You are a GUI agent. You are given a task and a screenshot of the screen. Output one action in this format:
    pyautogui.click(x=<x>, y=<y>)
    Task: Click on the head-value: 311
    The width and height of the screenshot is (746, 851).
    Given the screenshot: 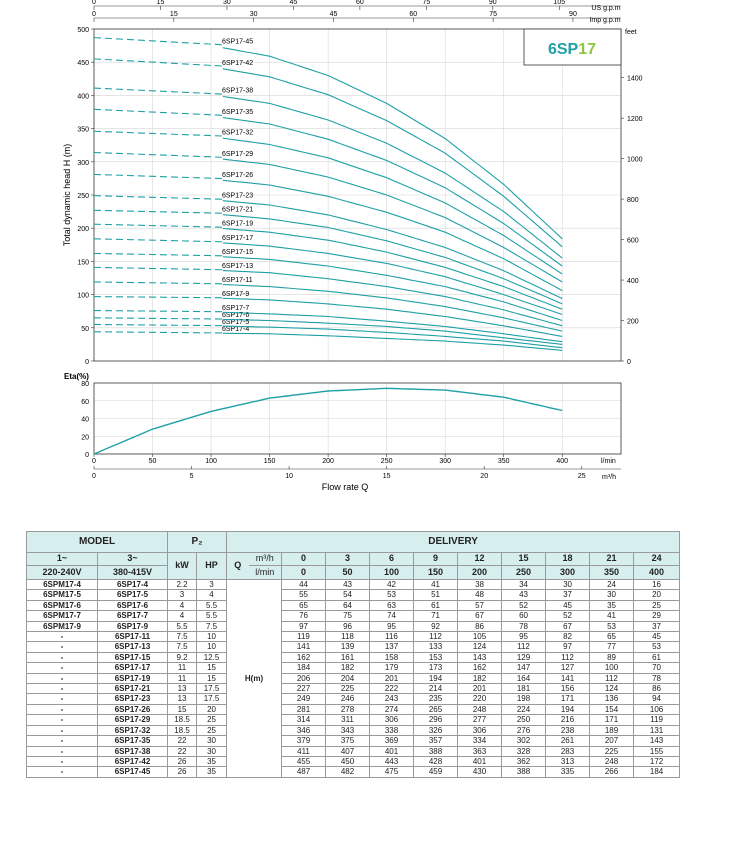 What is the action you would take?
    pyautogui.click(x=348, y=720)
    